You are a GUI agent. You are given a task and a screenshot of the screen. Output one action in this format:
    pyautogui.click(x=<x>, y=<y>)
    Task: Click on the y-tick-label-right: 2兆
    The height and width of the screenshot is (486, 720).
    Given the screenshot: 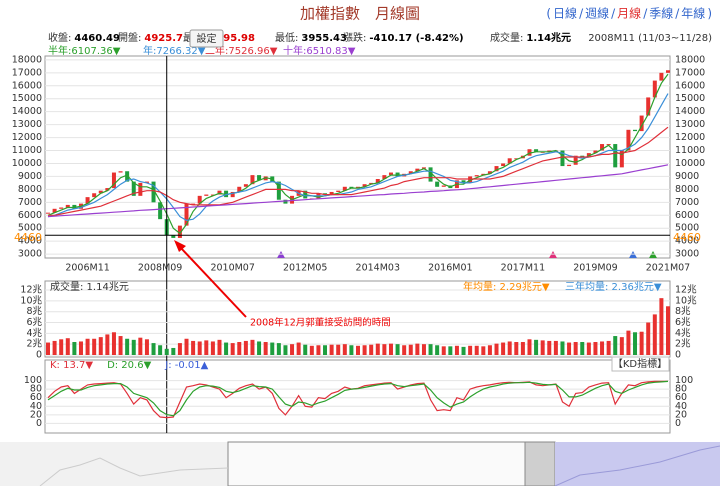 What is the action you would take?
    pyautogui.click(x=683, y=344)
    